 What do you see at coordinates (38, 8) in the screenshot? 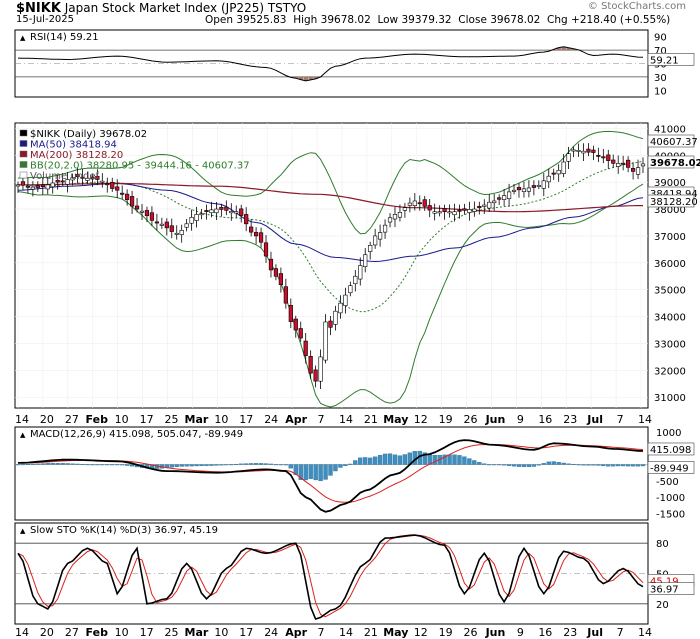
I see `symbol: $NIKK` at bounding box center [38, 8].